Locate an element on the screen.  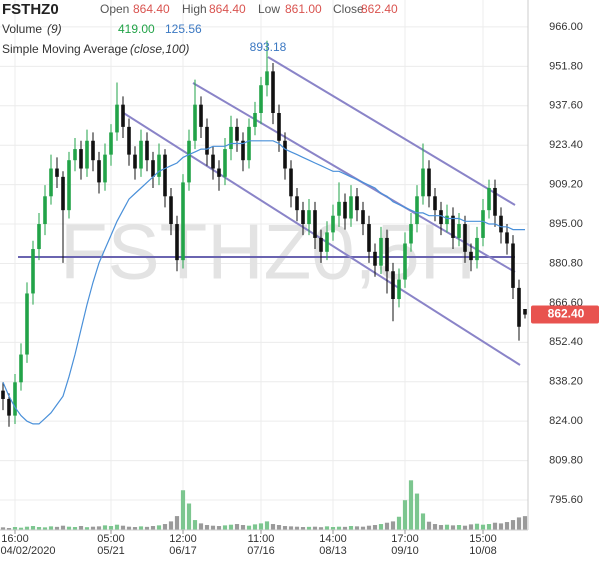
y-tick-label: 937.60 is located at coordinates (566, 106).